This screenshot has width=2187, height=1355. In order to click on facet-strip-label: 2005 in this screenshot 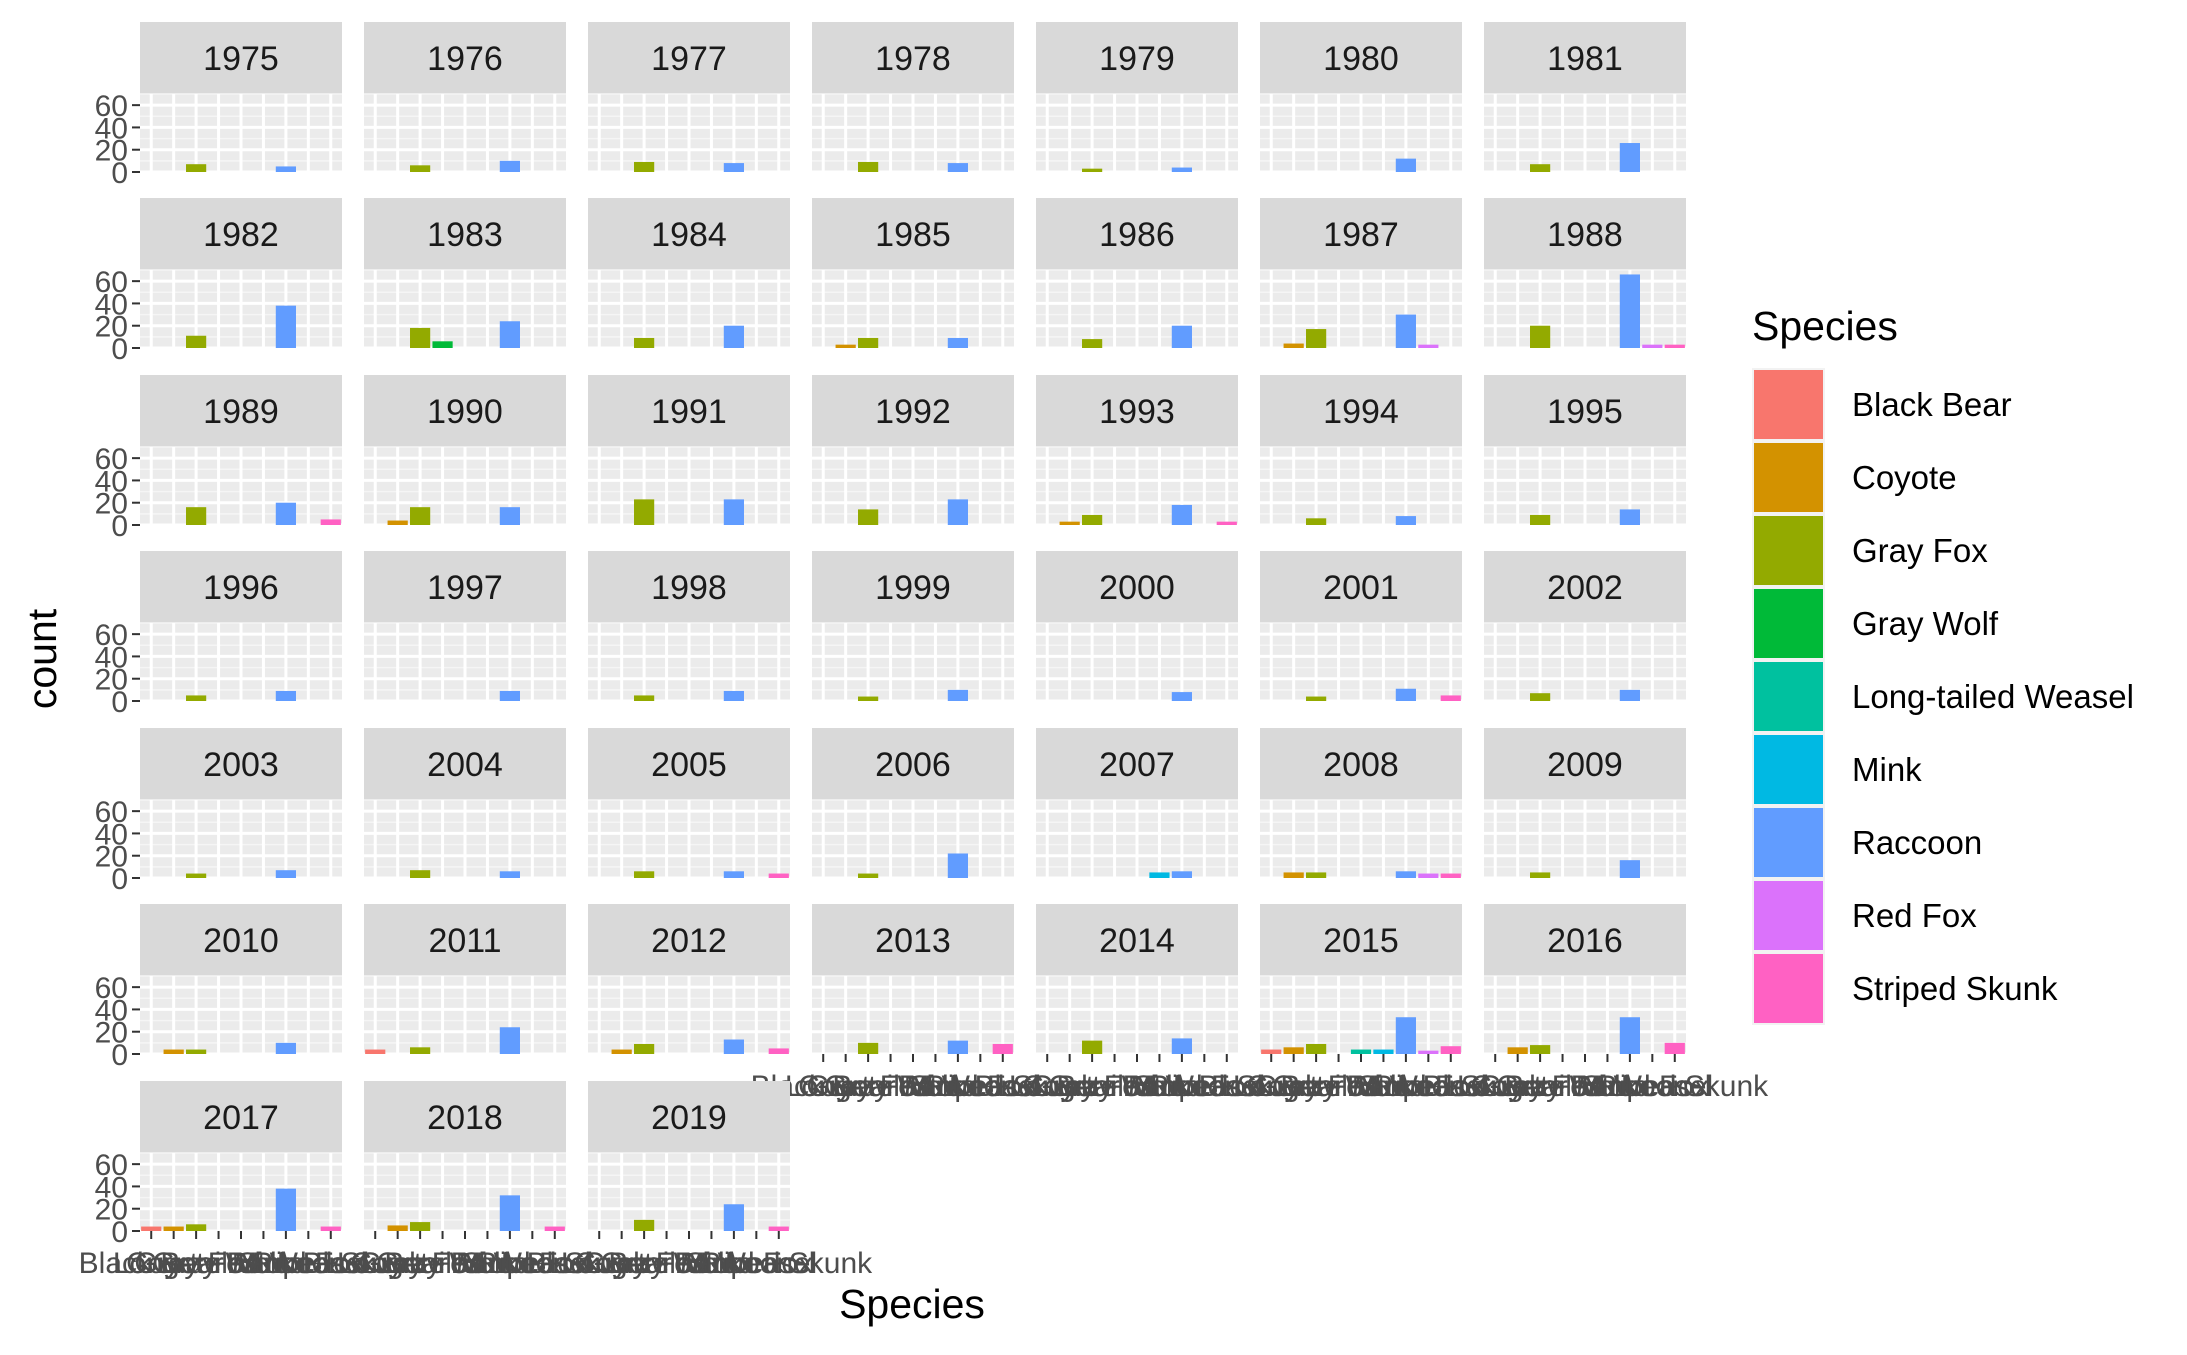, I will do `click(689, 765)`.